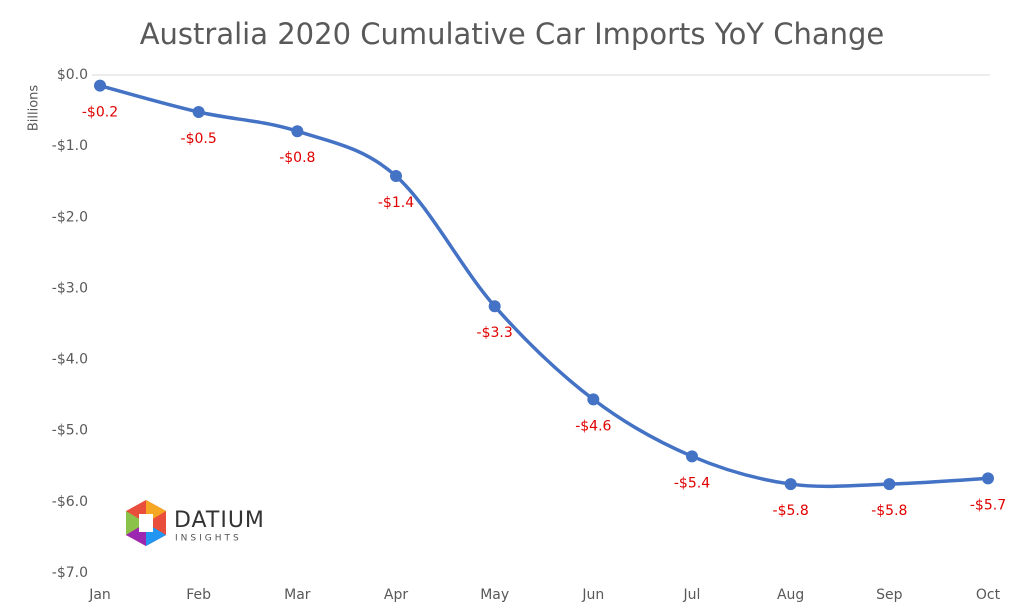  What do you see at coordinates (70, 573) in the screenshot?
I see `y-tick-label: -$7.0` at bounding box center [70, 573].